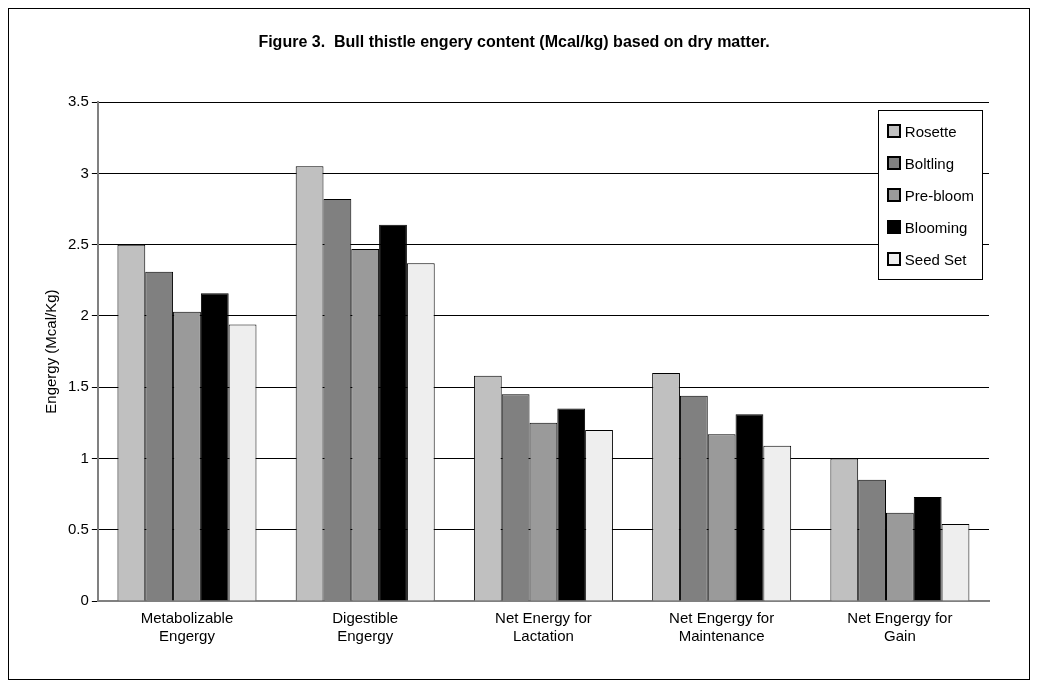 The width and height of the screenshot is (1040, 694). Describe the element at coordinates (722, 627) in the screenshot. I see `x-tick-label: Net Engergy for Maintenance` at that location.